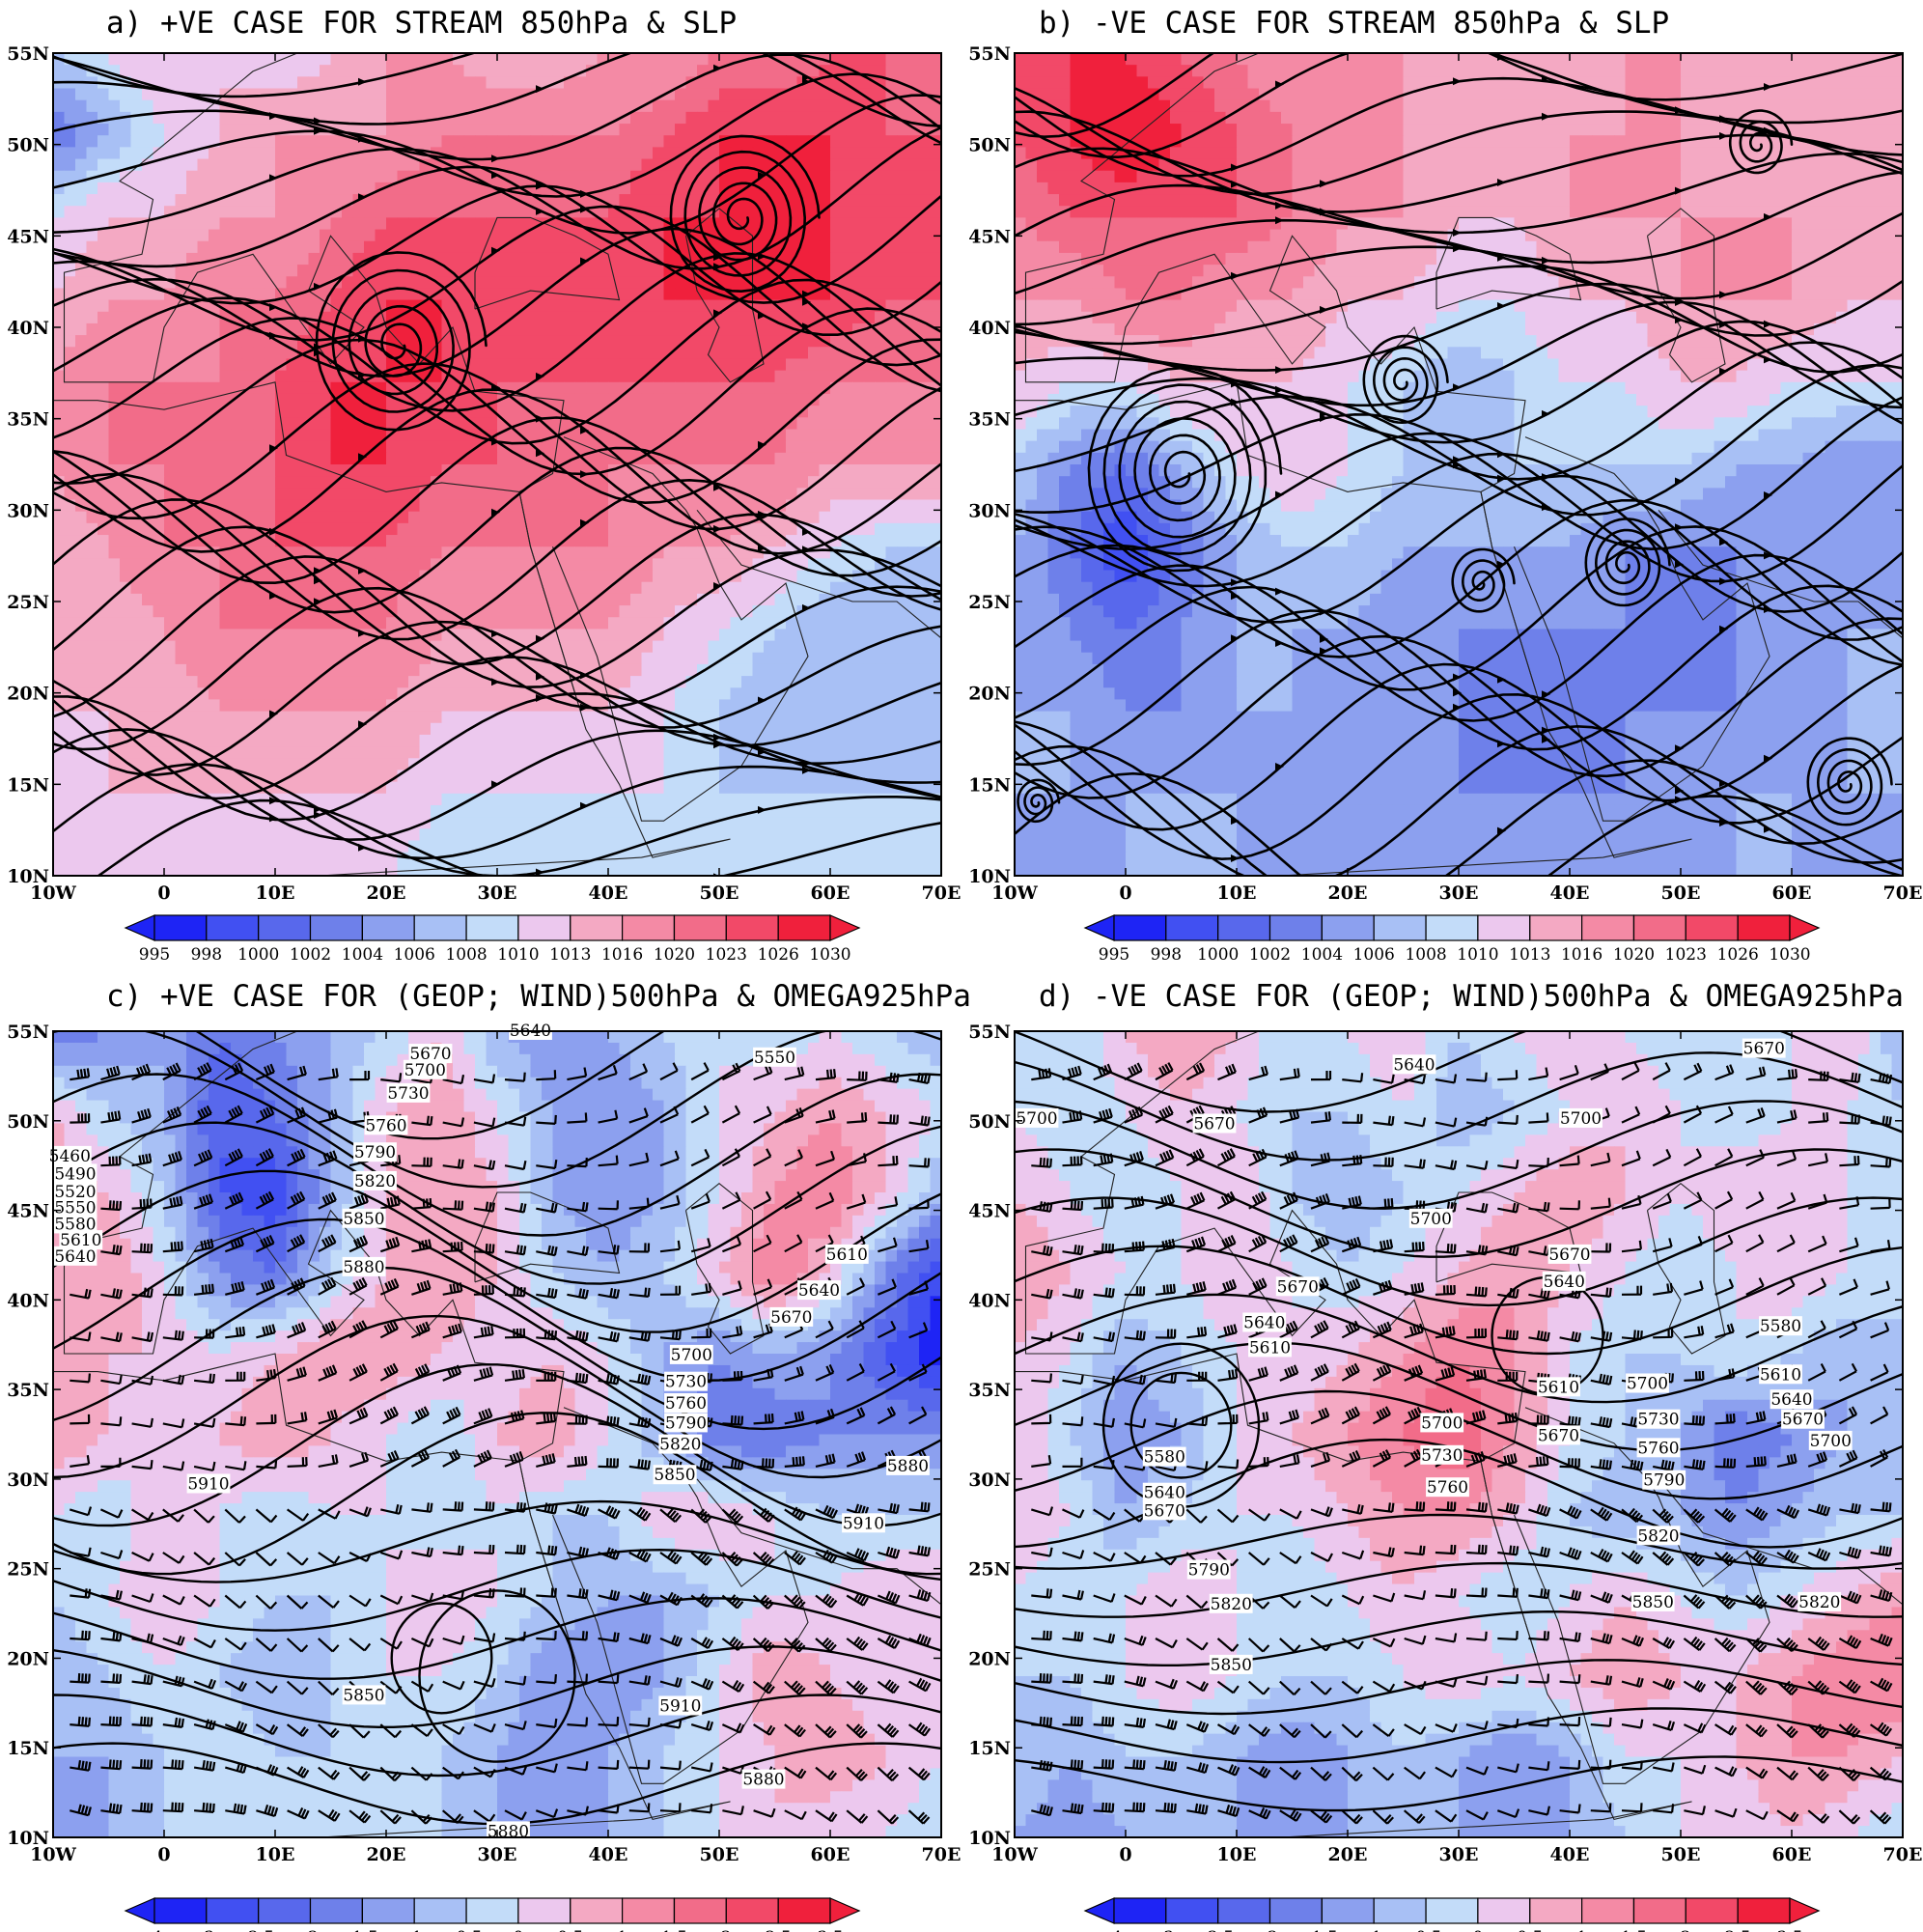  I want to click on contour-label: 5910, so click(864, 1523).